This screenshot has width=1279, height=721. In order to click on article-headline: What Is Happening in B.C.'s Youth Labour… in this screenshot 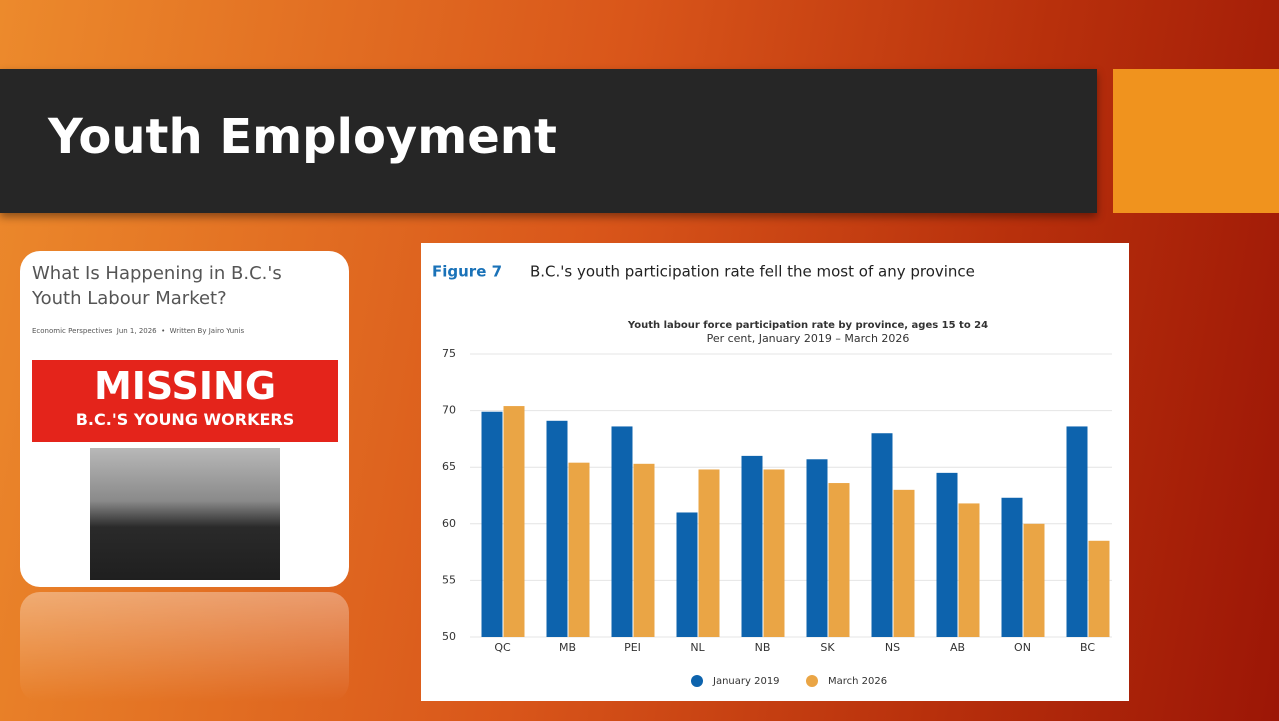, I will do `click(157, 286)`.